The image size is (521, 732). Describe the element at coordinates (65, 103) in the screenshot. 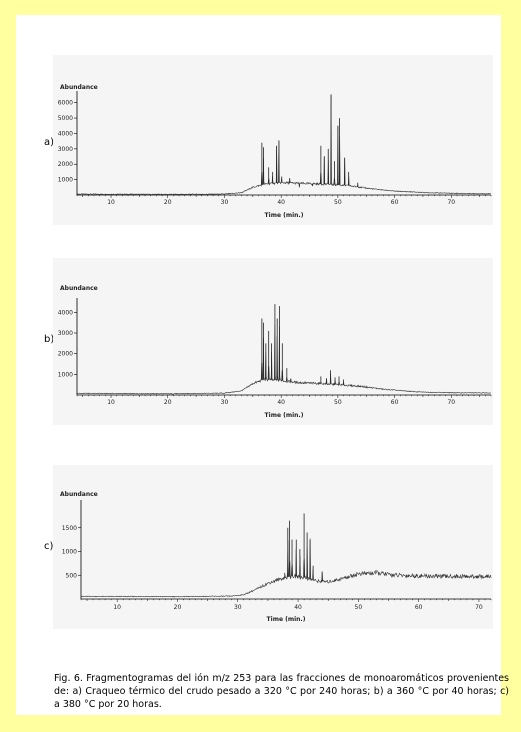

I see `y-tick-label: 6000` at that location.